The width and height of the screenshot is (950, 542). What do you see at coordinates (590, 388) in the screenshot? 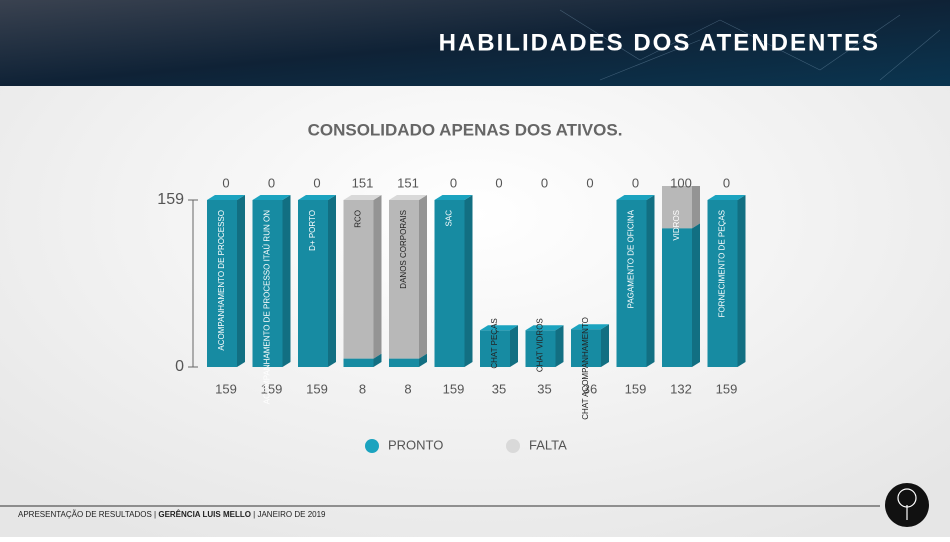
I see `value-label: 36` at bounding box center [590, 388].